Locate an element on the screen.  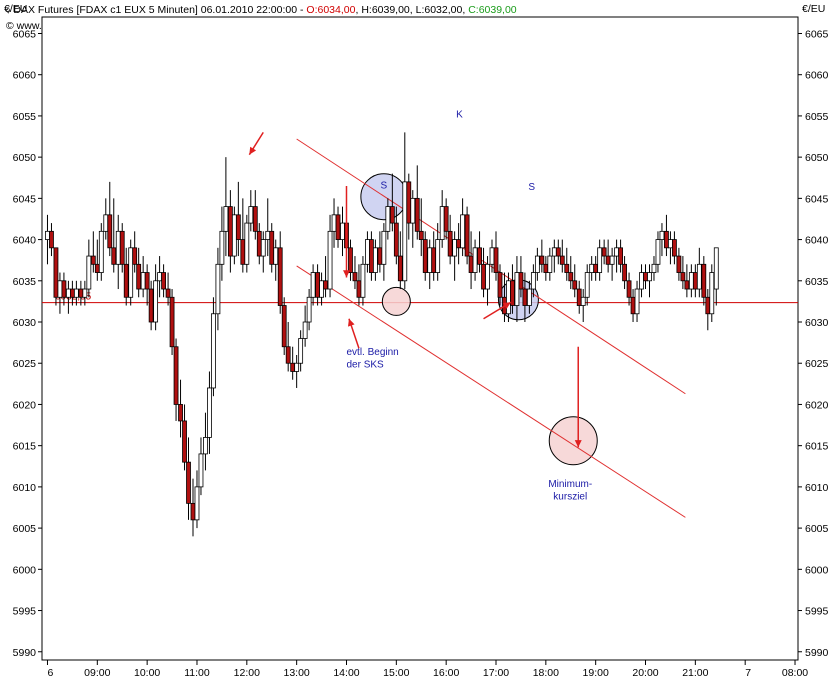
y-tick-label-right: 6015 is located at coordinates (817, 447).